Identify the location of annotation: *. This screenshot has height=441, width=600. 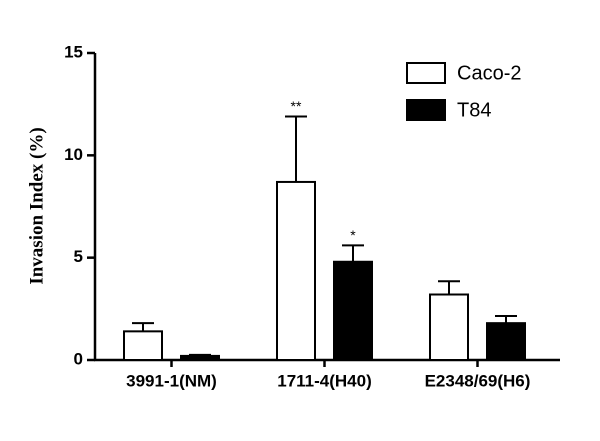
(353, 235).